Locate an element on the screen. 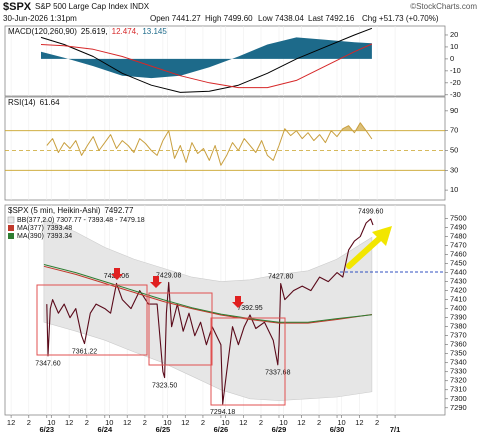 The width and height of the screenshot is (480, 434). y-tick-label: 90 is located at coordinates (454, 110).